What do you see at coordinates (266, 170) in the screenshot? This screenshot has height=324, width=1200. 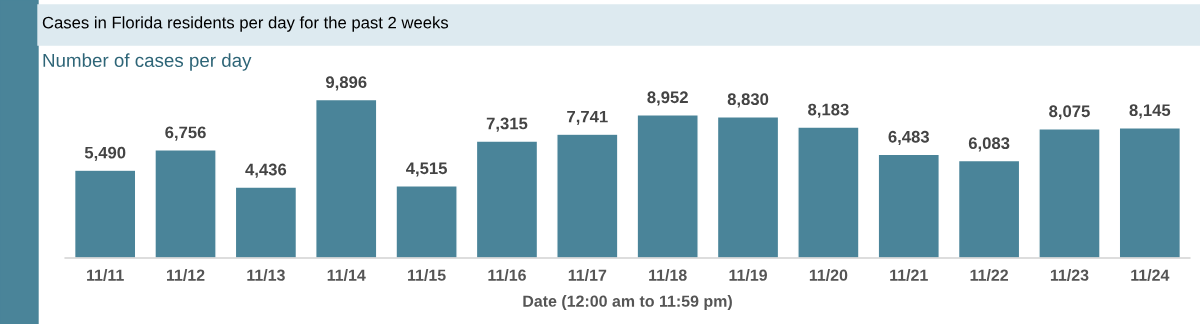 I see `data-label: 4,436` at bounding box center [266, 170].